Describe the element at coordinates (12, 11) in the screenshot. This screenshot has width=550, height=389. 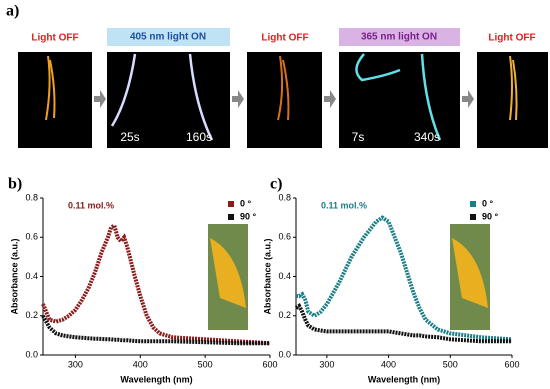
I see `panel-label: a)` at that location.